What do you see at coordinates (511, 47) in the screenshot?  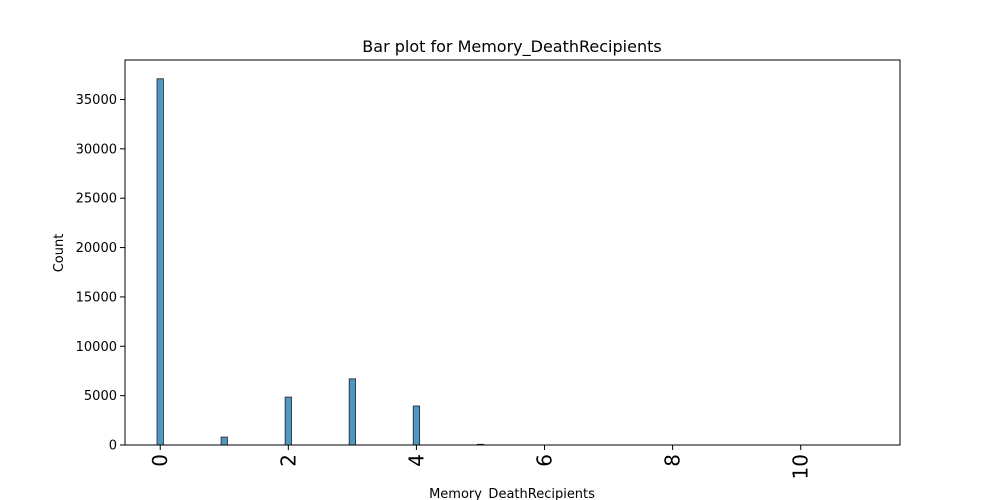 I see `chart-title: Bar plot for Memory_DeathRecipients` at bounding box center [511, 47].